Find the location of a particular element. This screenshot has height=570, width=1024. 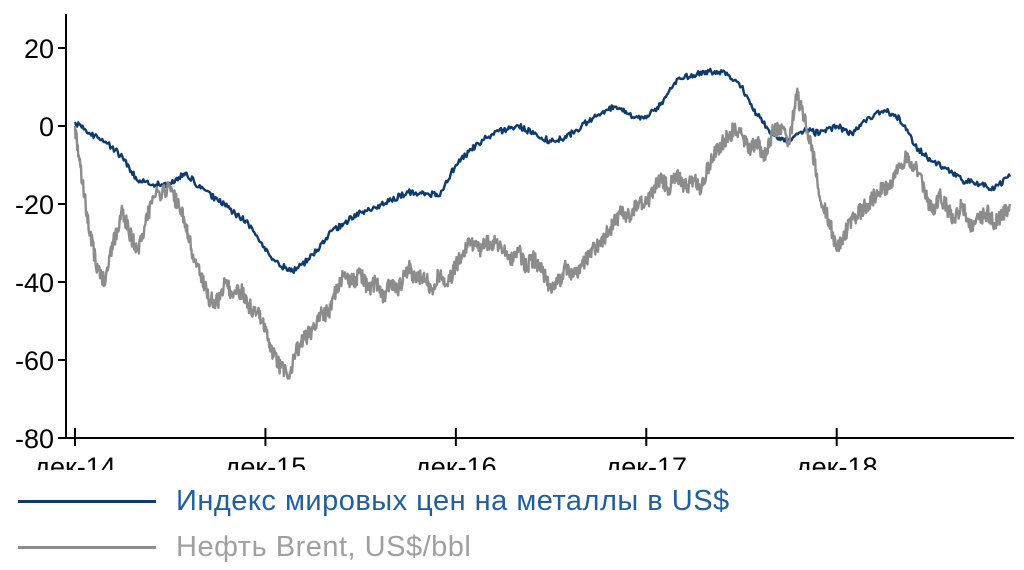

y-axis: 20 0 -20 -40 -60 -80 is located at coordinates (41, 234).